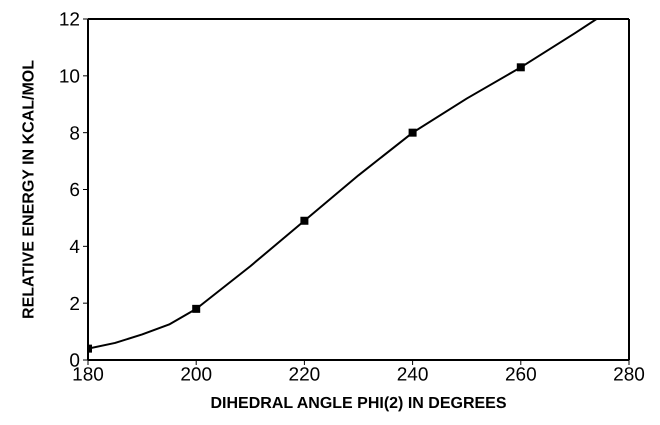 This screenshot has height=425, width=660. I want to click on y-tick-label: 12, so click(69, 20).